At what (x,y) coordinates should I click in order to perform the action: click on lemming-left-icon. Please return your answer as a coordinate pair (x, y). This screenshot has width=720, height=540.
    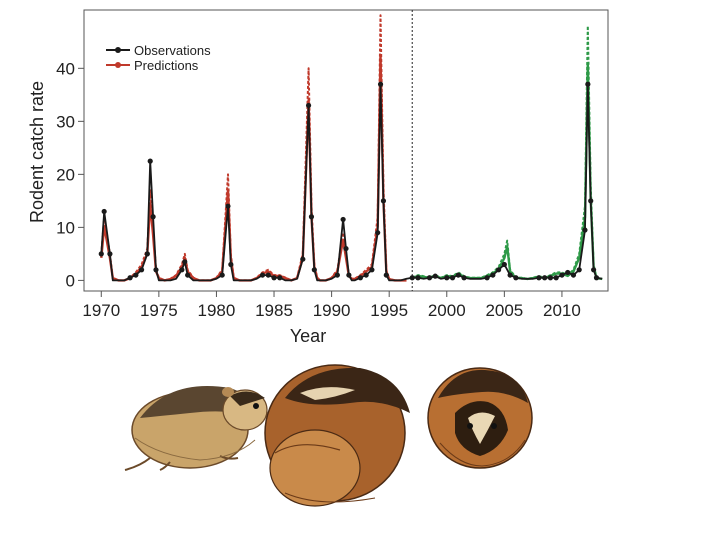
    Looking at the image, I should click on (196, 428).